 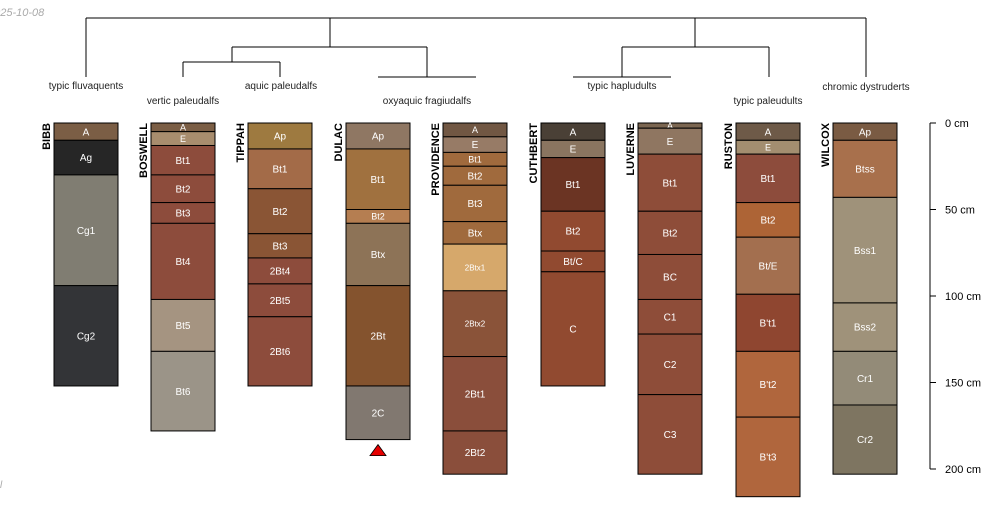 What do you see at coordinates (858, 298) in the screenshot?
I see `profile-wilcox: WILCOX Ap Btss Bss1 Bss2 Cr1 Cr2` at bounding box center [858, 298].